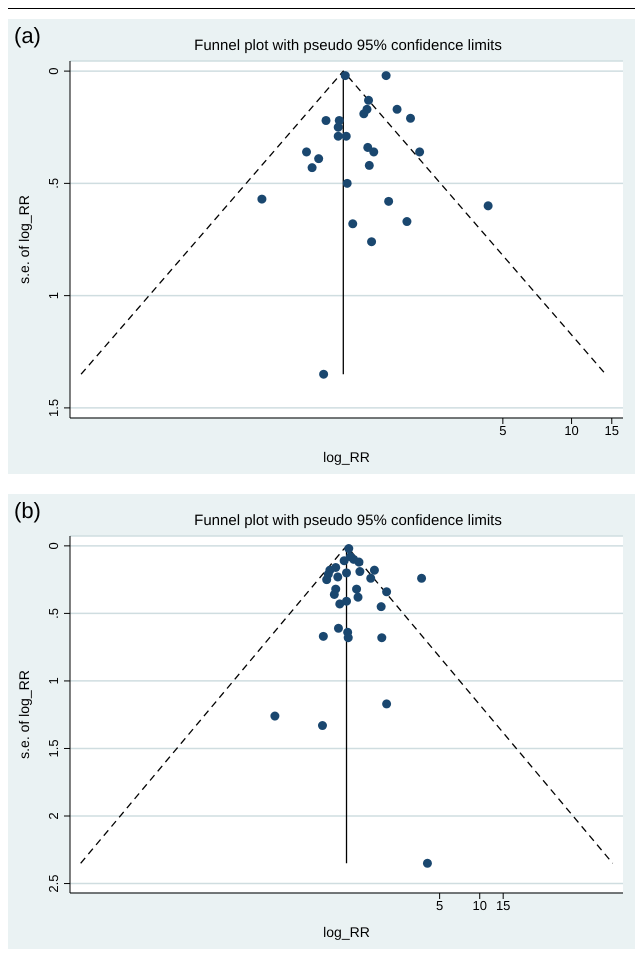 This screenshot has width=643, height=957. What do you see at coordinates (27, 36) in the screenshot?
I see `text: (a)` at bounding box center [27, 36].